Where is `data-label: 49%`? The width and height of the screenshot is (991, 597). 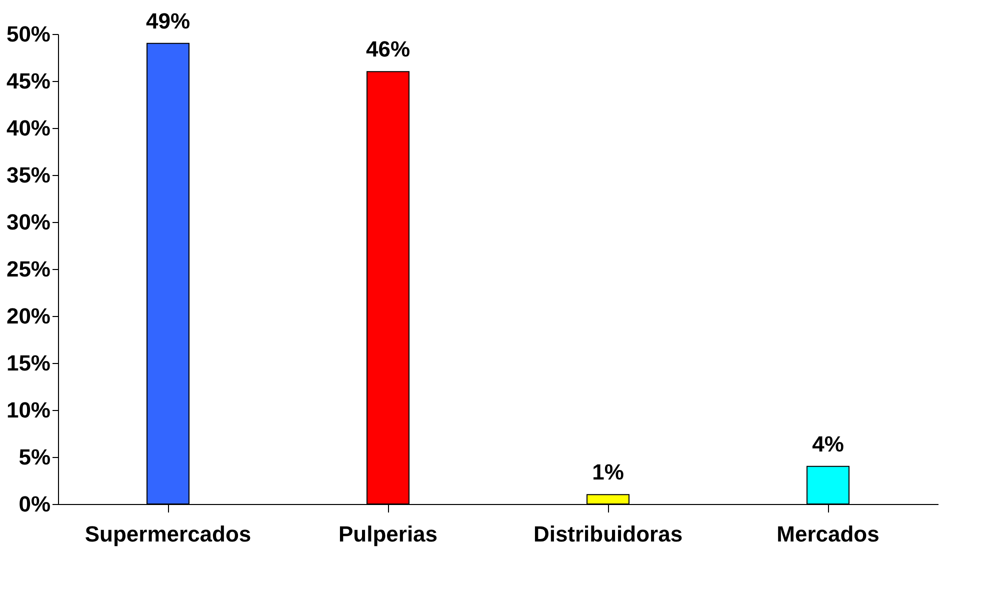
data-label: 49% is located at coordinates (168, 21).